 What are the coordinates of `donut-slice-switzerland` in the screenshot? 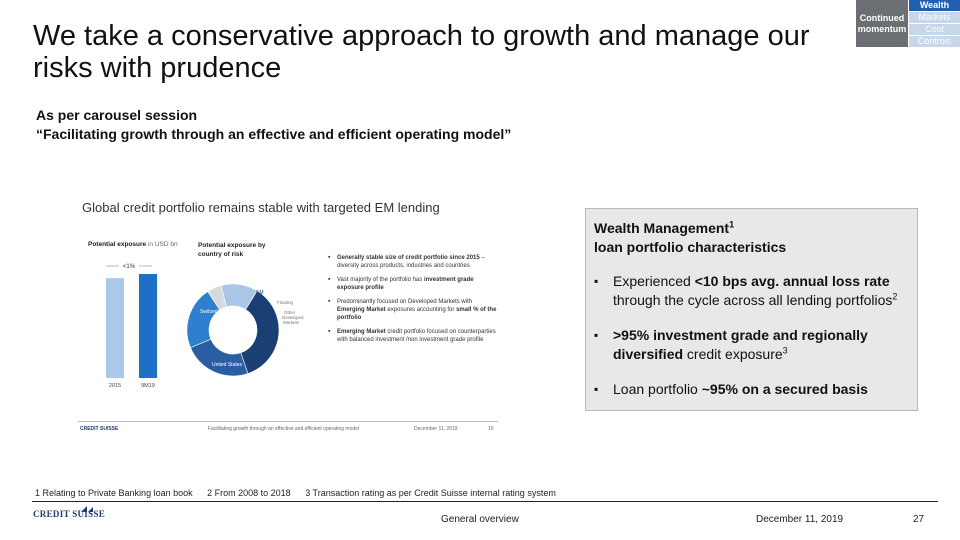 It's located at (260, 332).